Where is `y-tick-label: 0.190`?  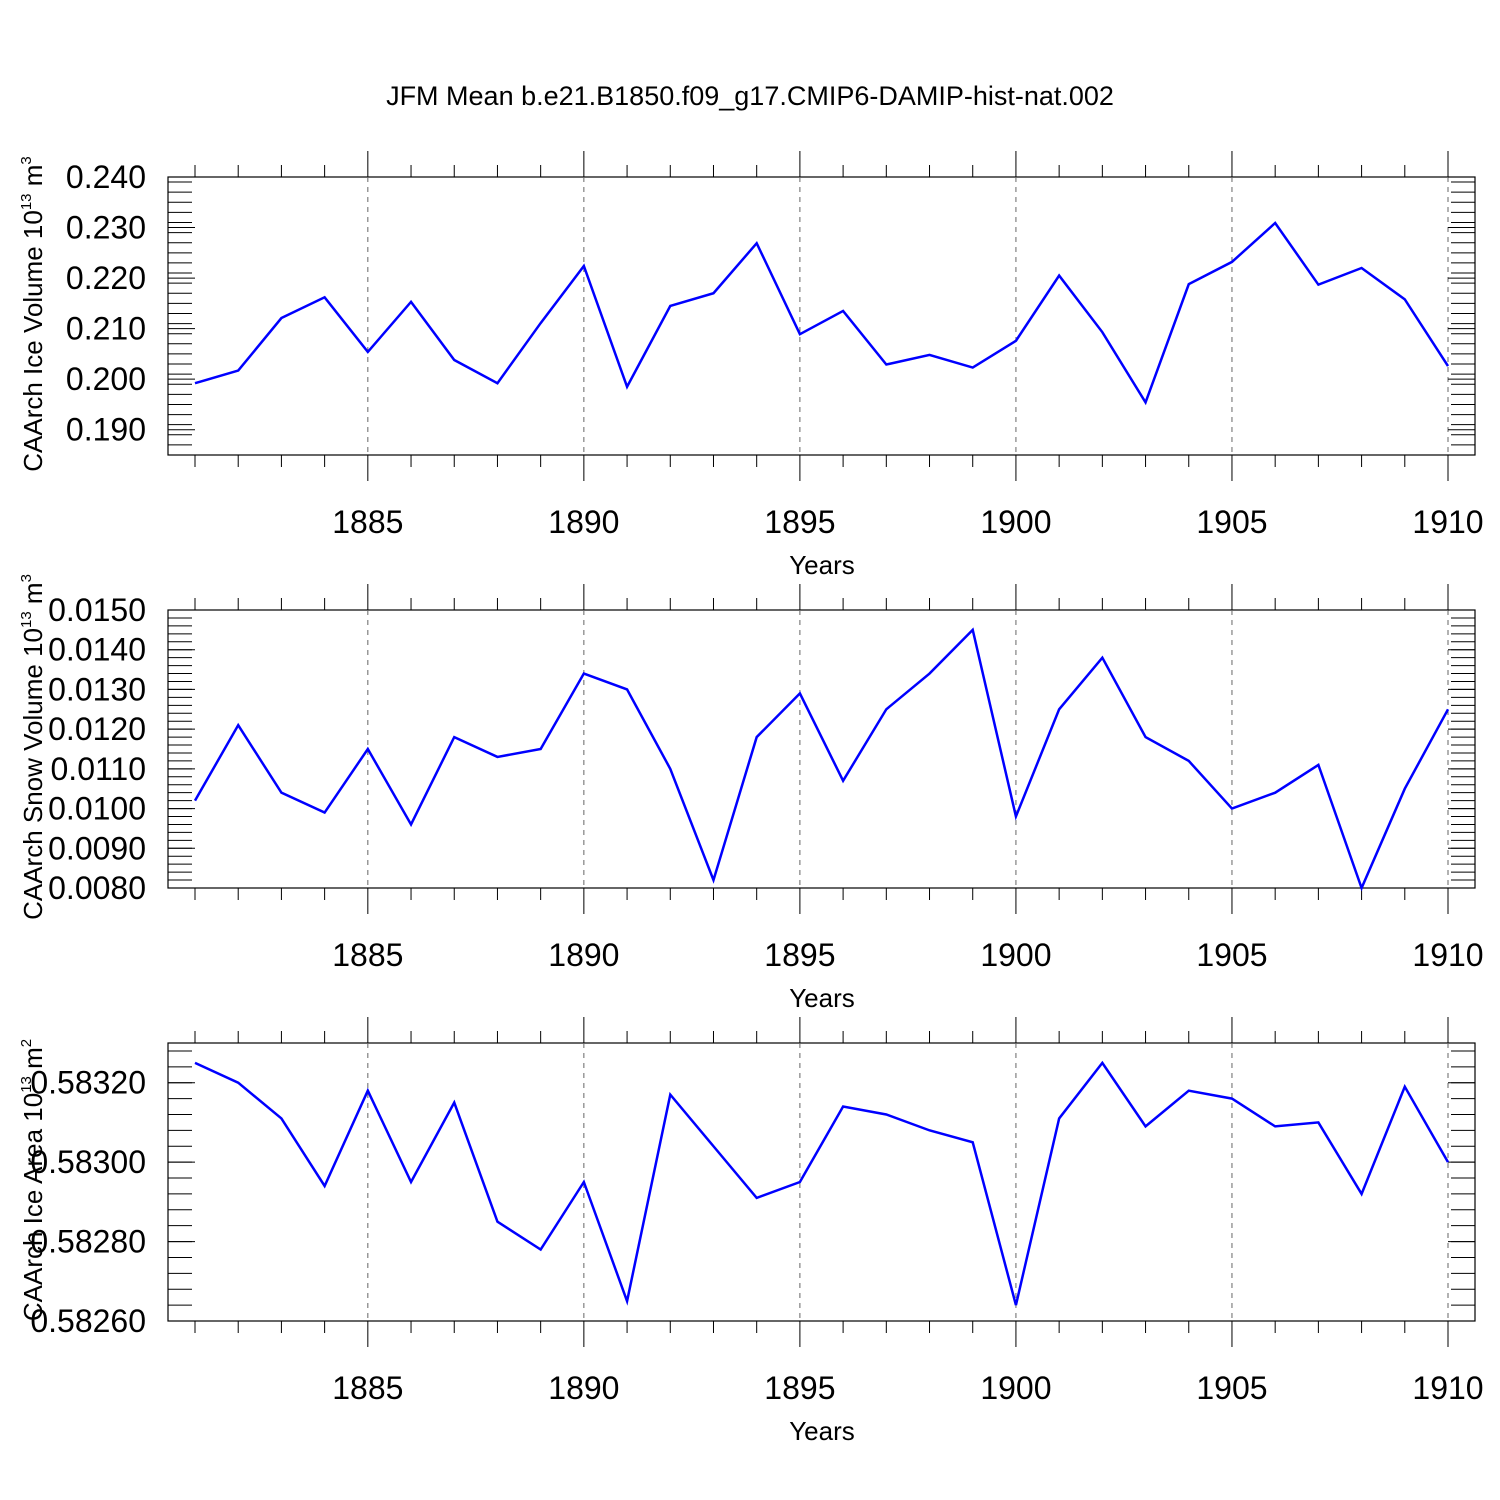
y-tick-label: 0.190 is located at coordinates (106, 430).